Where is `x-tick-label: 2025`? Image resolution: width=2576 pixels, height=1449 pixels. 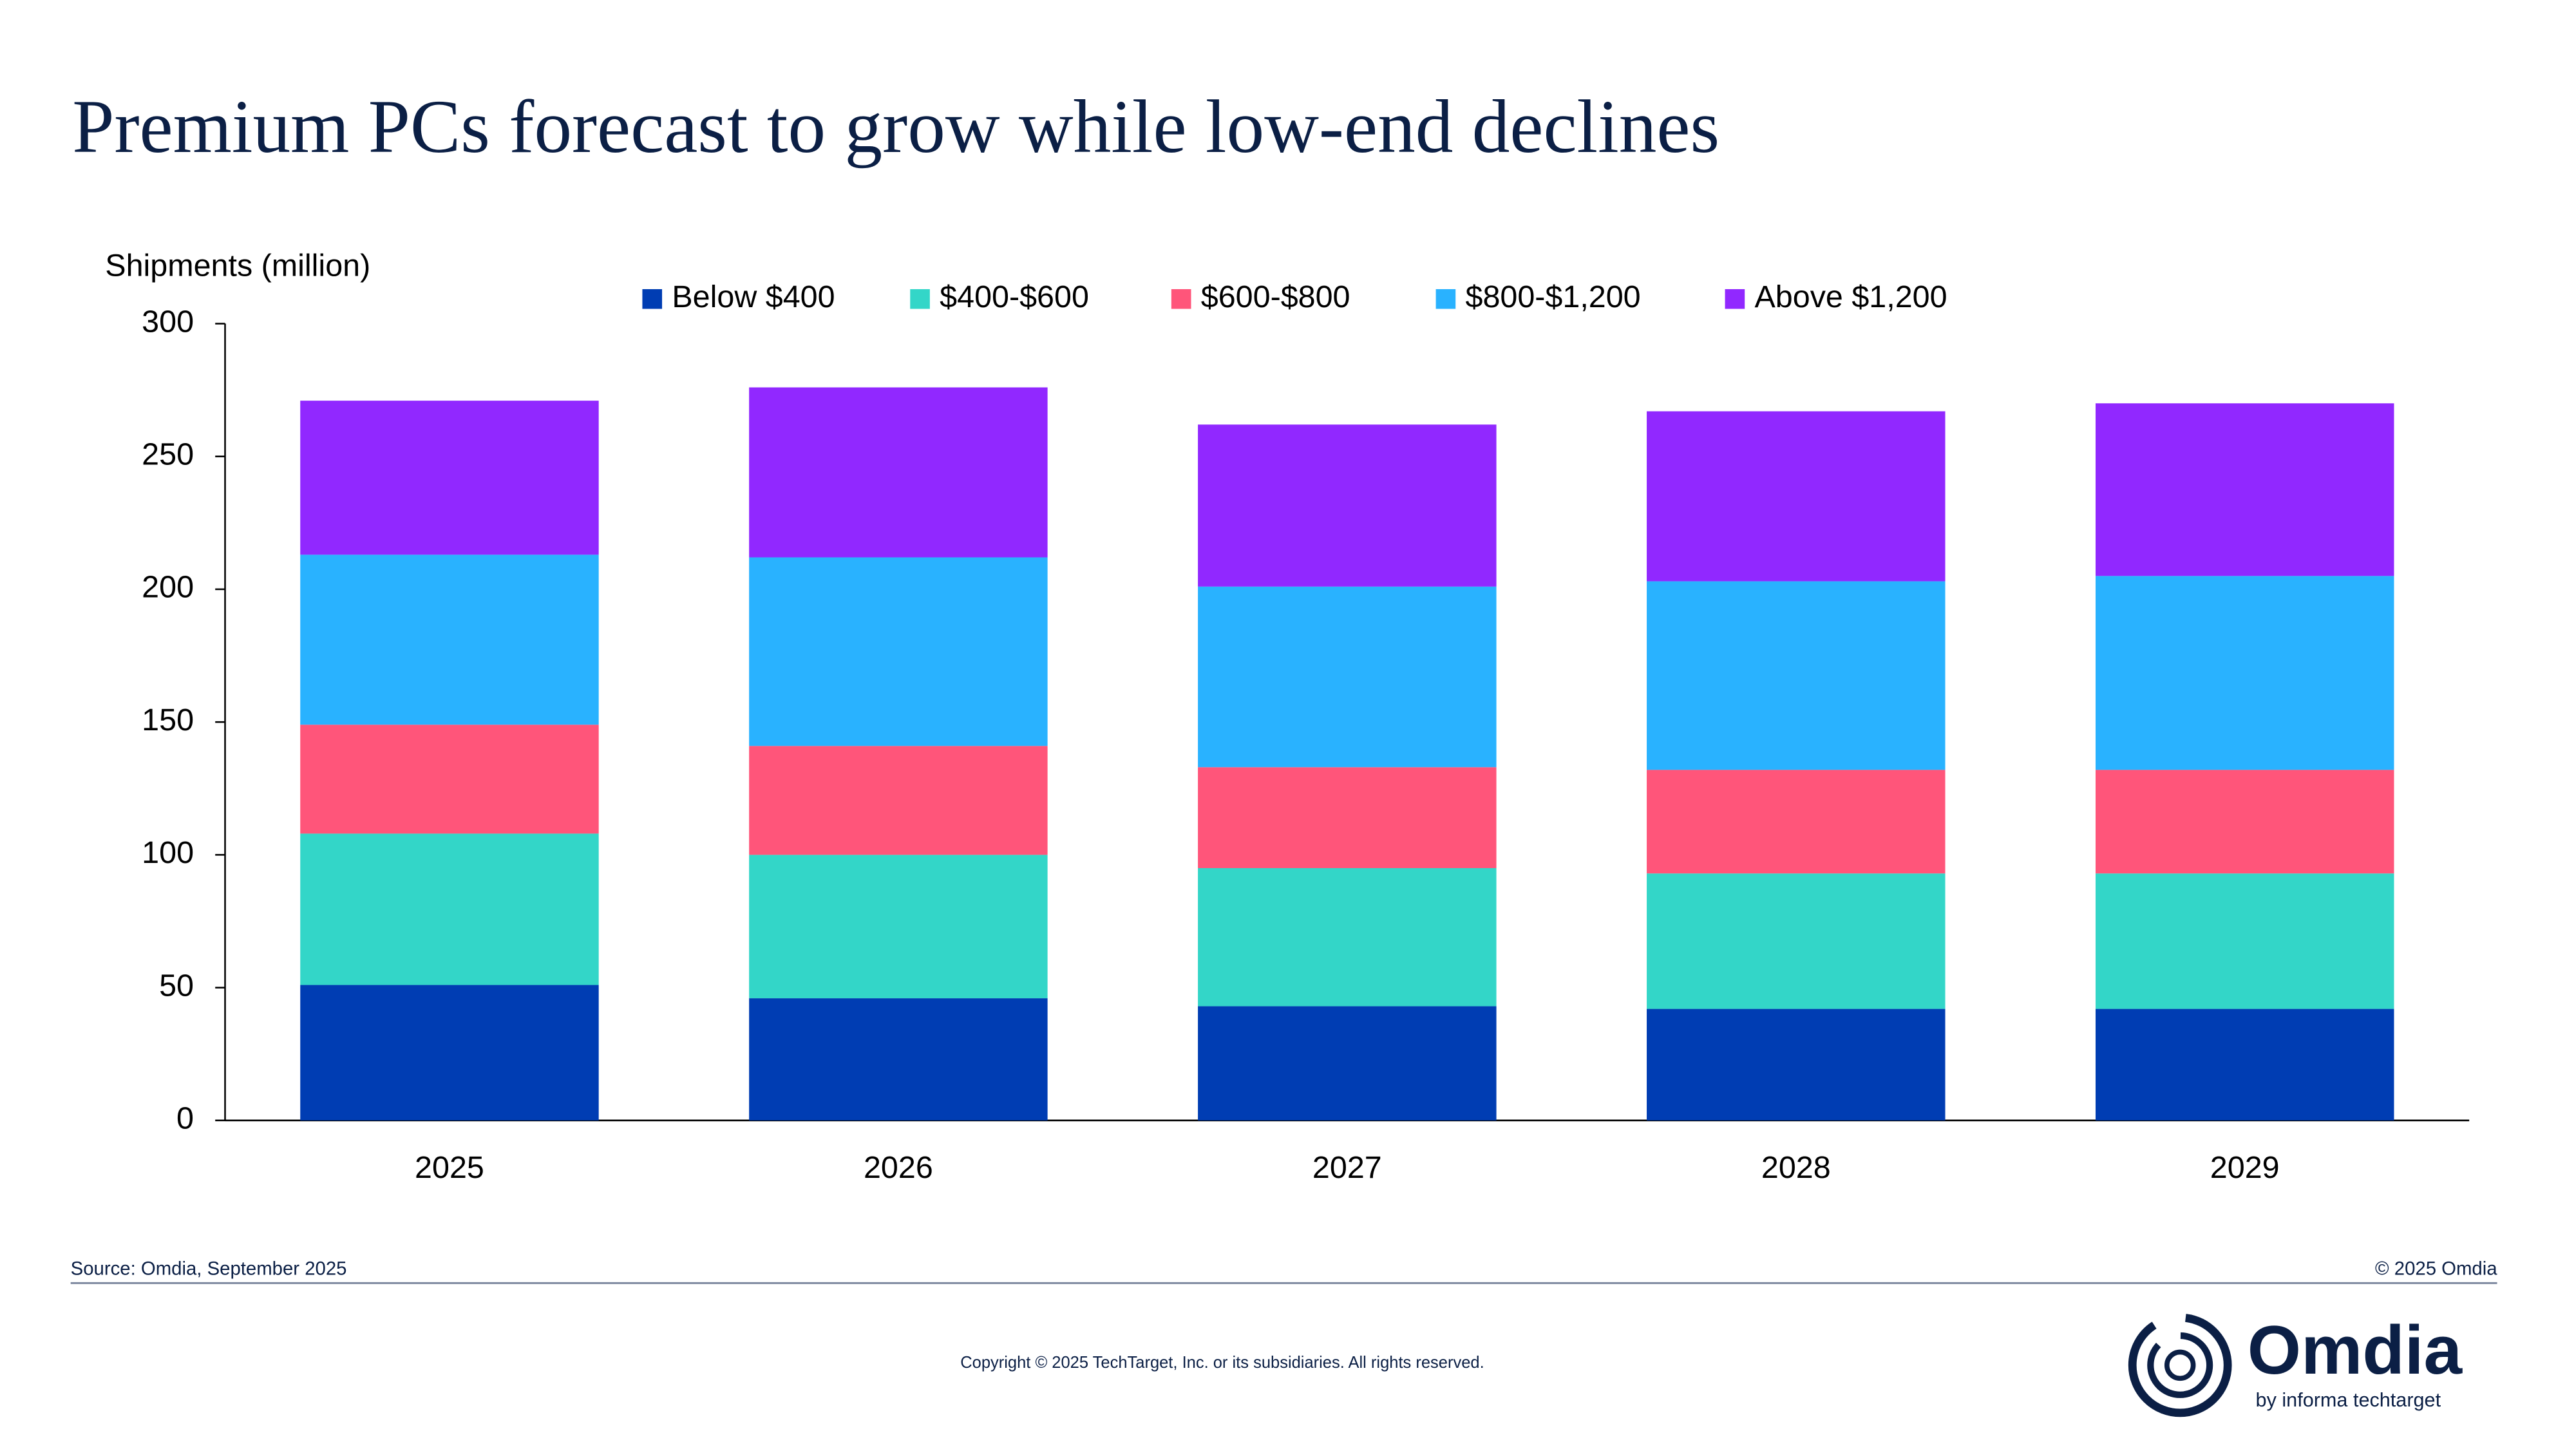
x-tick-label: 2025 is located at coordinates (449, 1167).